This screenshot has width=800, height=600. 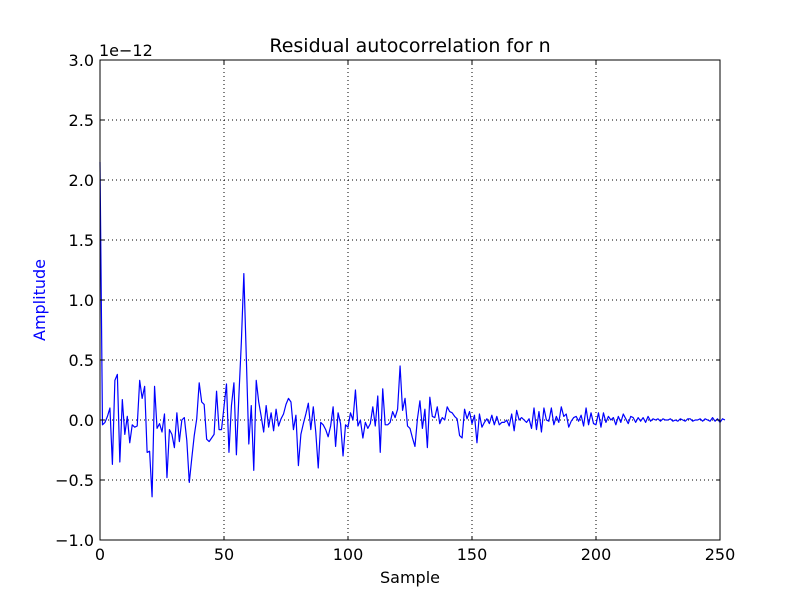 What do you see at coordinates (596, 554) in the screenshot?
I see `x-tick-label: 200` at bounding box center [596, 554].